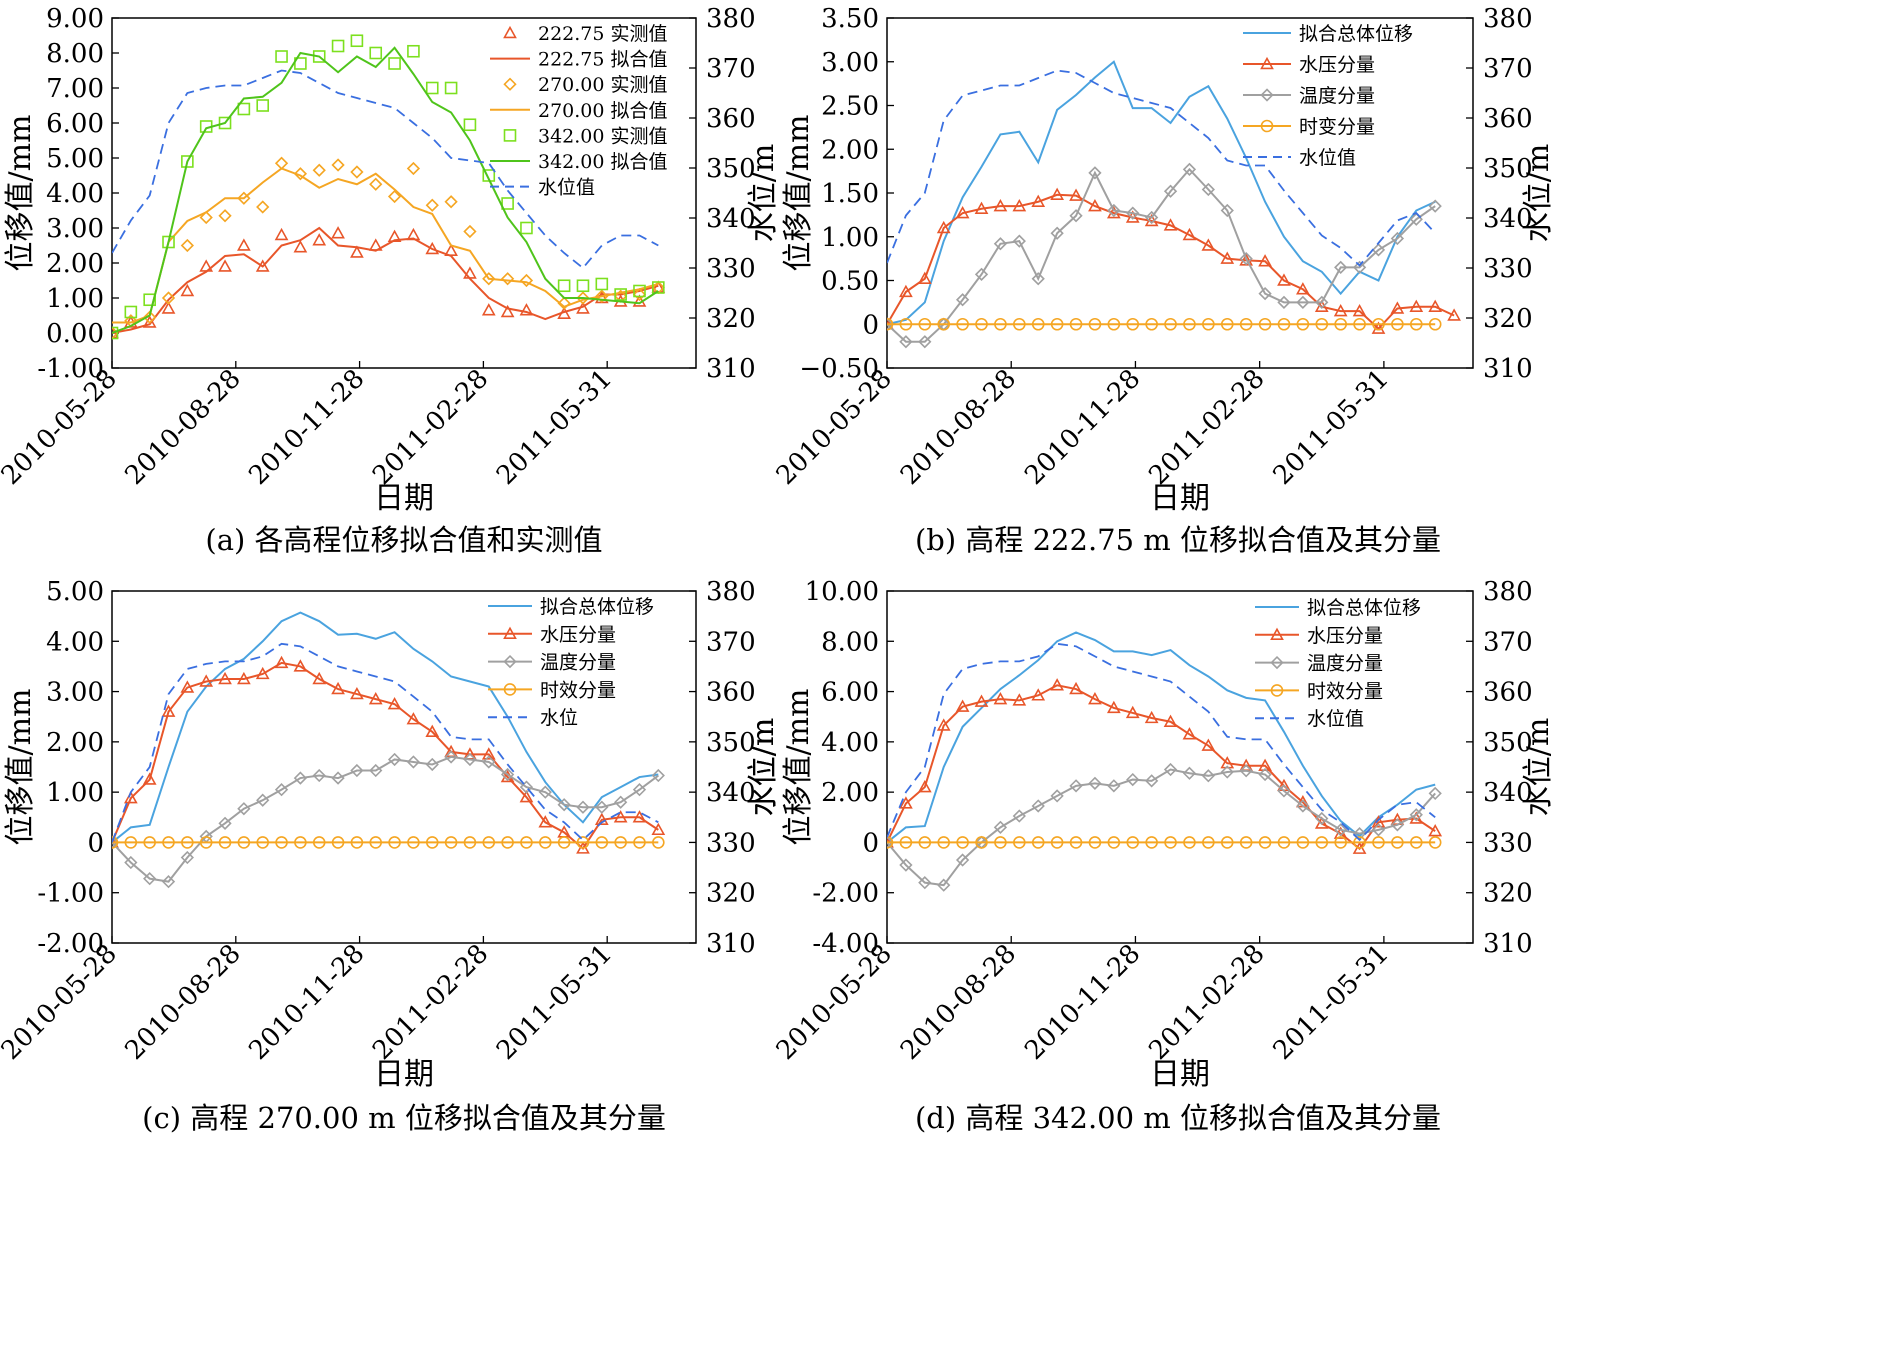 The width and height of the screenshot is (1890, 1367). I want to click on y-tick-label: 5.00, so click(75, 592).